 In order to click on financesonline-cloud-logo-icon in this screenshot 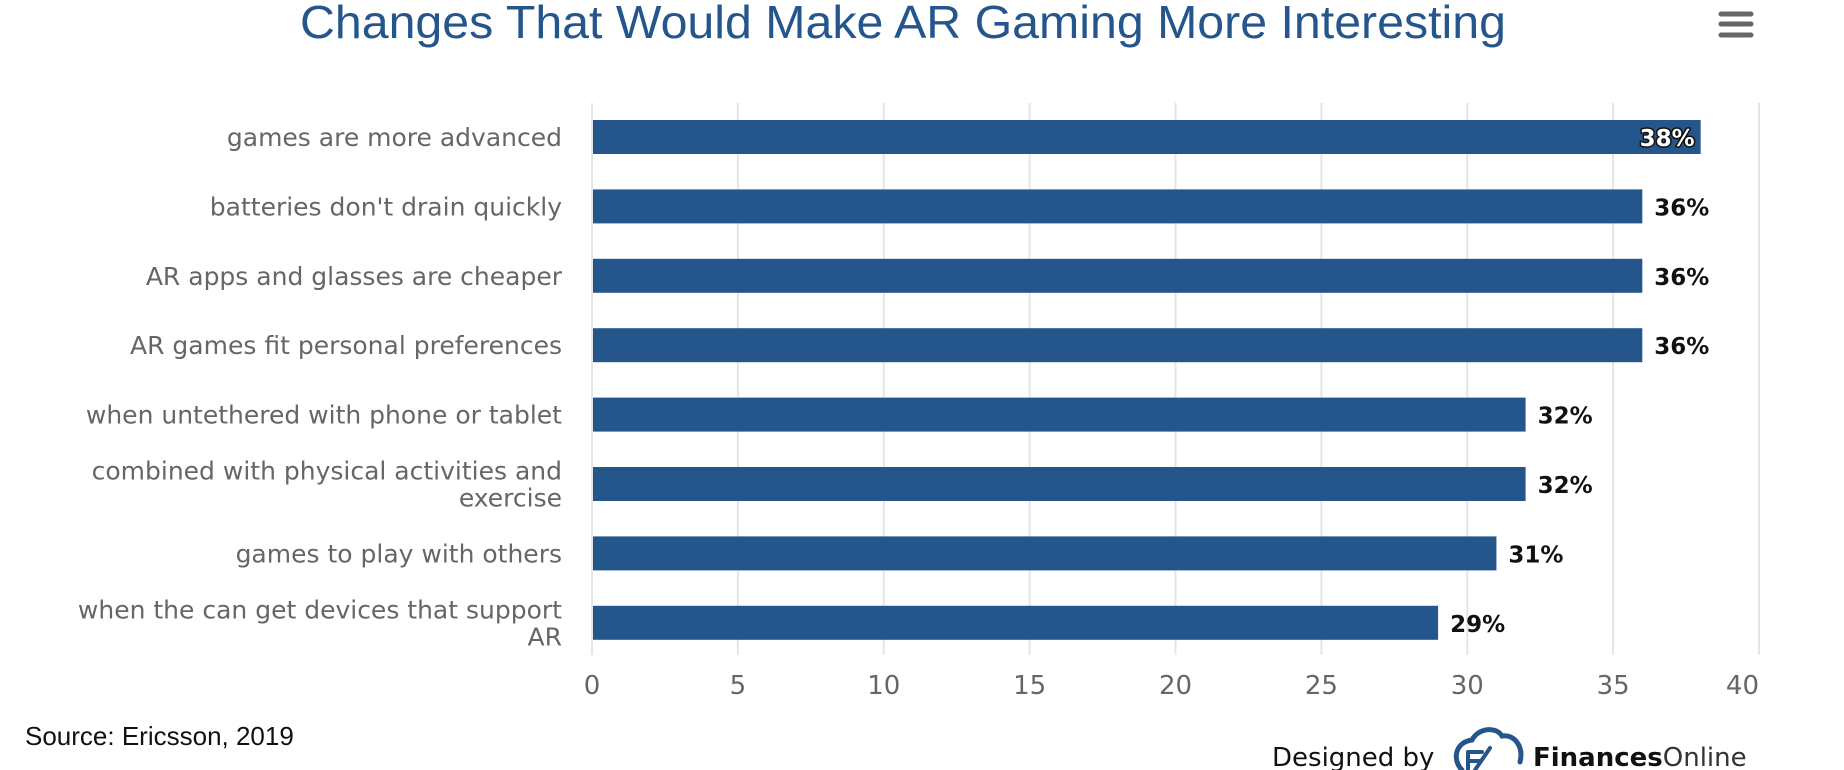, I will do `click(1488, 748)`.